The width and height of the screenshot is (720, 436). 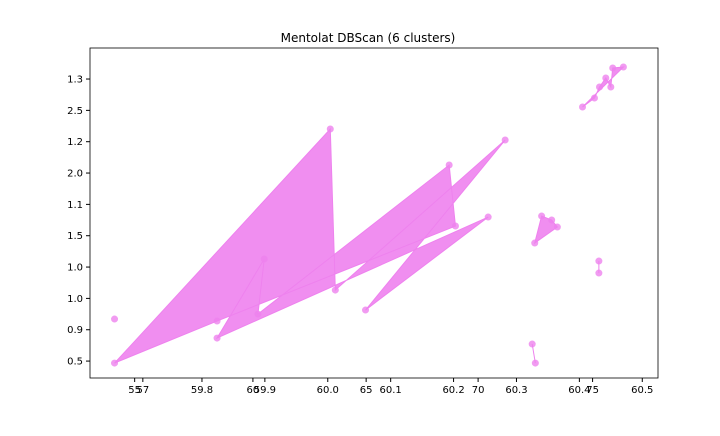 I want to click on x-tick-label: 60.3, so click(x=516, y=390).